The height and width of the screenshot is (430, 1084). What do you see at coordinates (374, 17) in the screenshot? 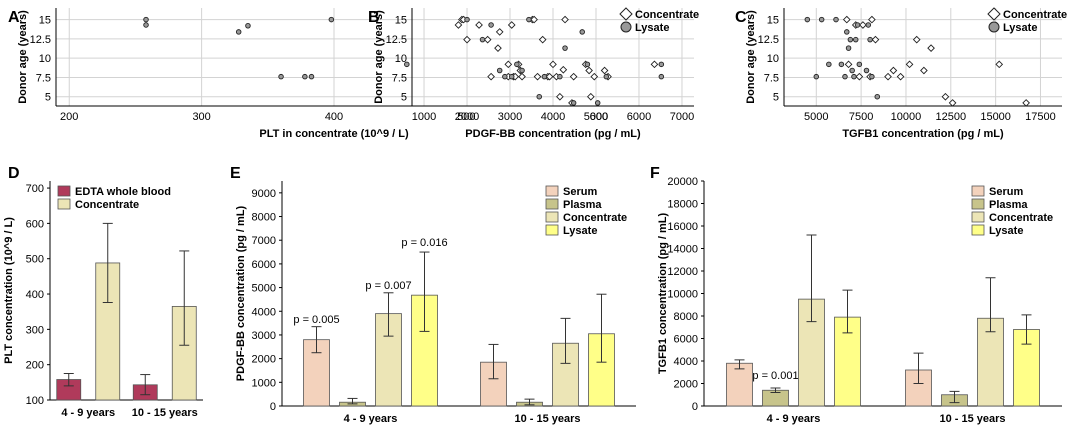
I see `panel-letter: B` at bounding box center [374, 17].